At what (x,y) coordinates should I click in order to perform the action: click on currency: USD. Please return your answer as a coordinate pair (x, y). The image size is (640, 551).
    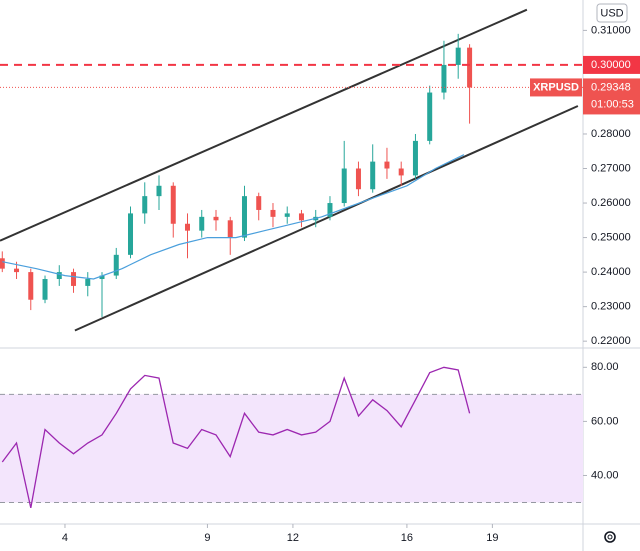
    Looking at the image, I should click on (611, 13).